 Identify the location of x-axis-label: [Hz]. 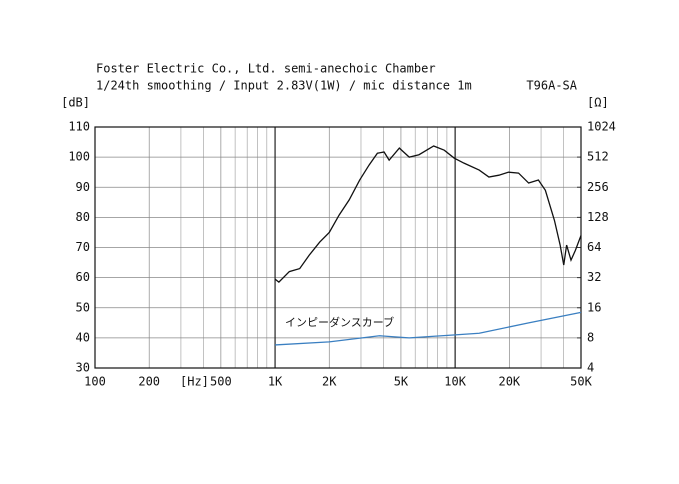
(194, 382).